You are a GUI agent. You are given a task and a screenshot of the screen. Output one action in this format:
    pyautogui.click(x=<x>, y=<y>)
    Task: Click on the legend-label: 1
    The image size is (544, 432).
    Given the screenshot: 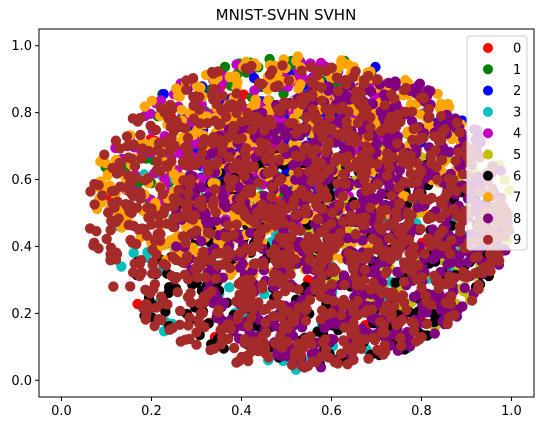 What is the action you would take?
    pyautogui.click(x=517, y=70)
    